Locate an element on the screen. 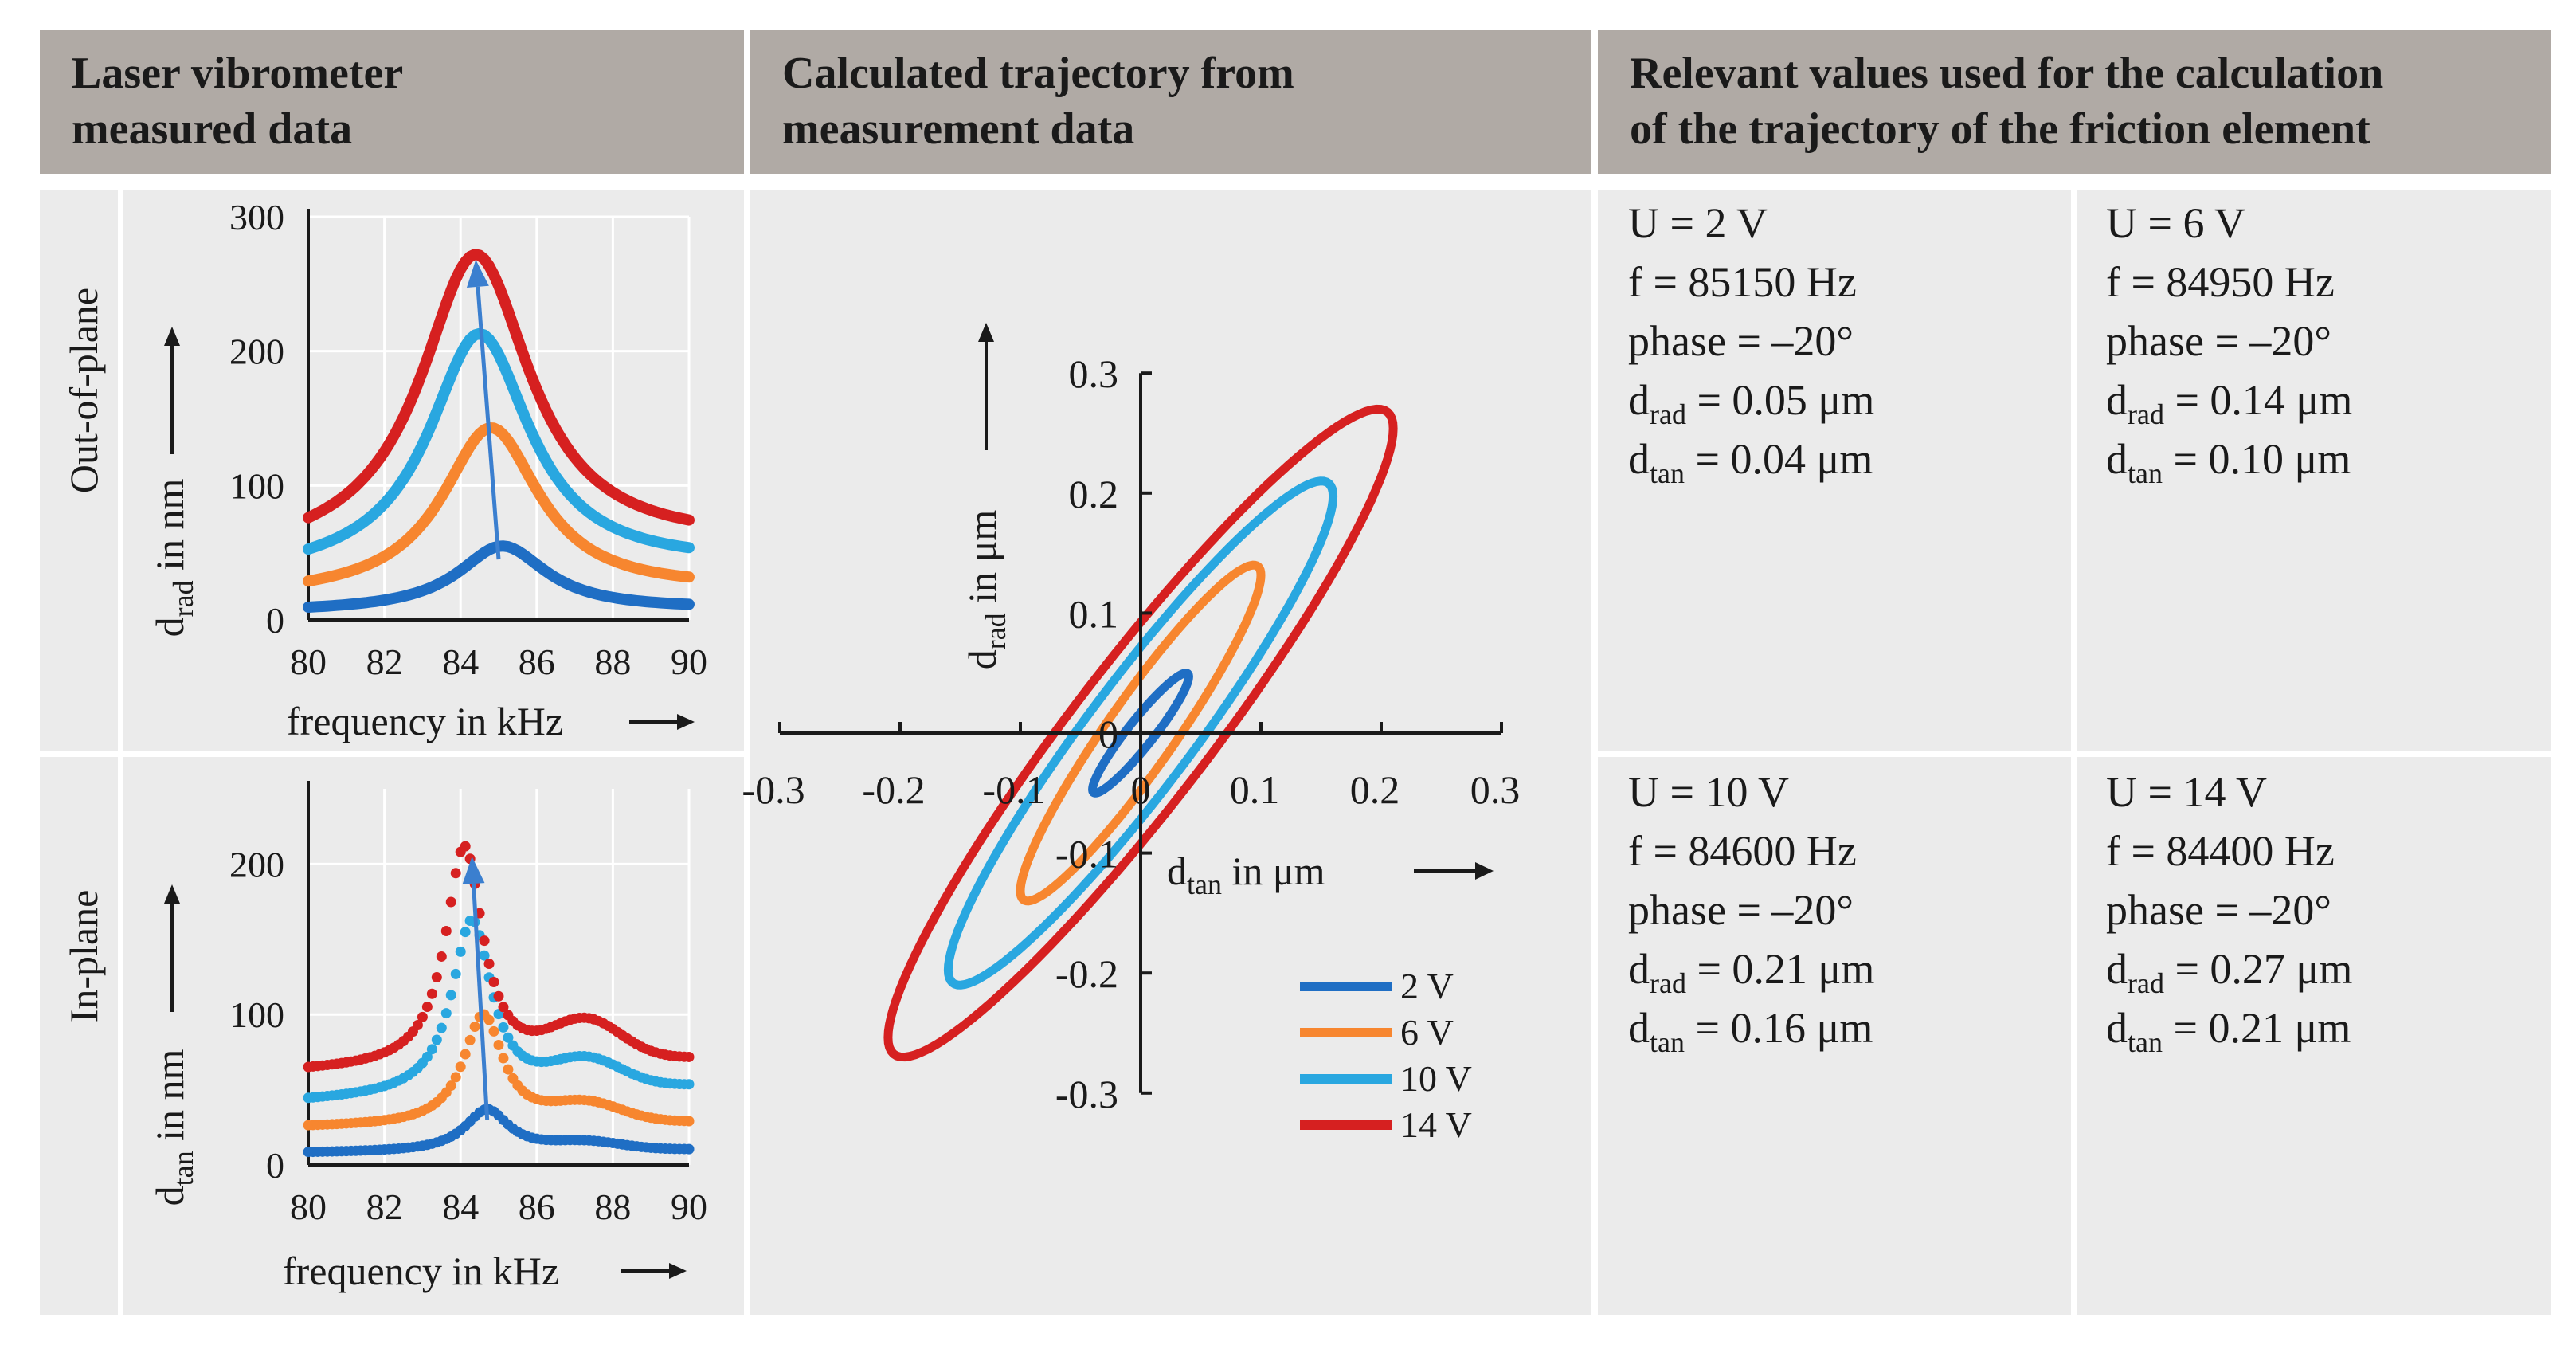  chart-cell-top is located at coordinates (433, 470).